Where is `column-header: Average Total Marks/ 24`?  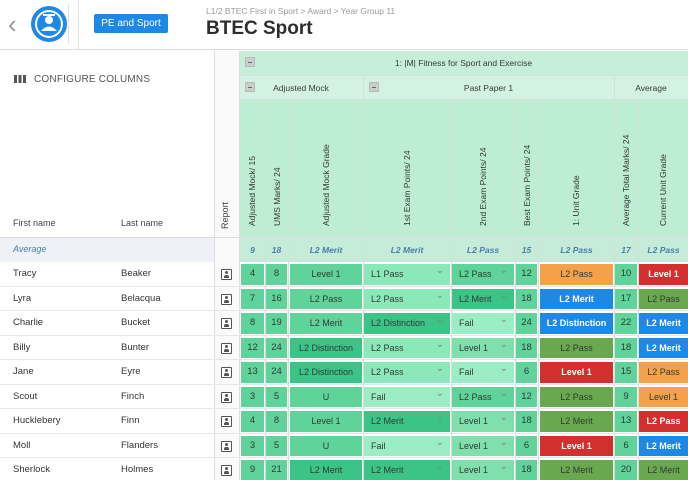 column-header: Average Total Marks/ 24 is located at coordinates (626, 168).